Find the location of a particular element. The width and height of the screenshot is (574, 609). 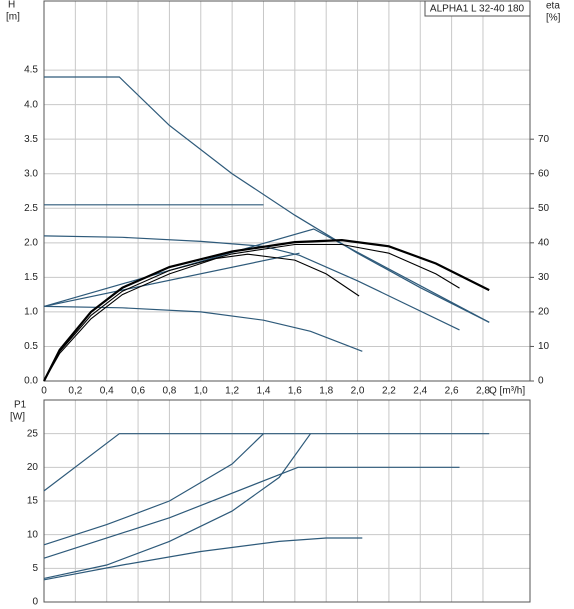

title-box is located at coordinates (477, 8).